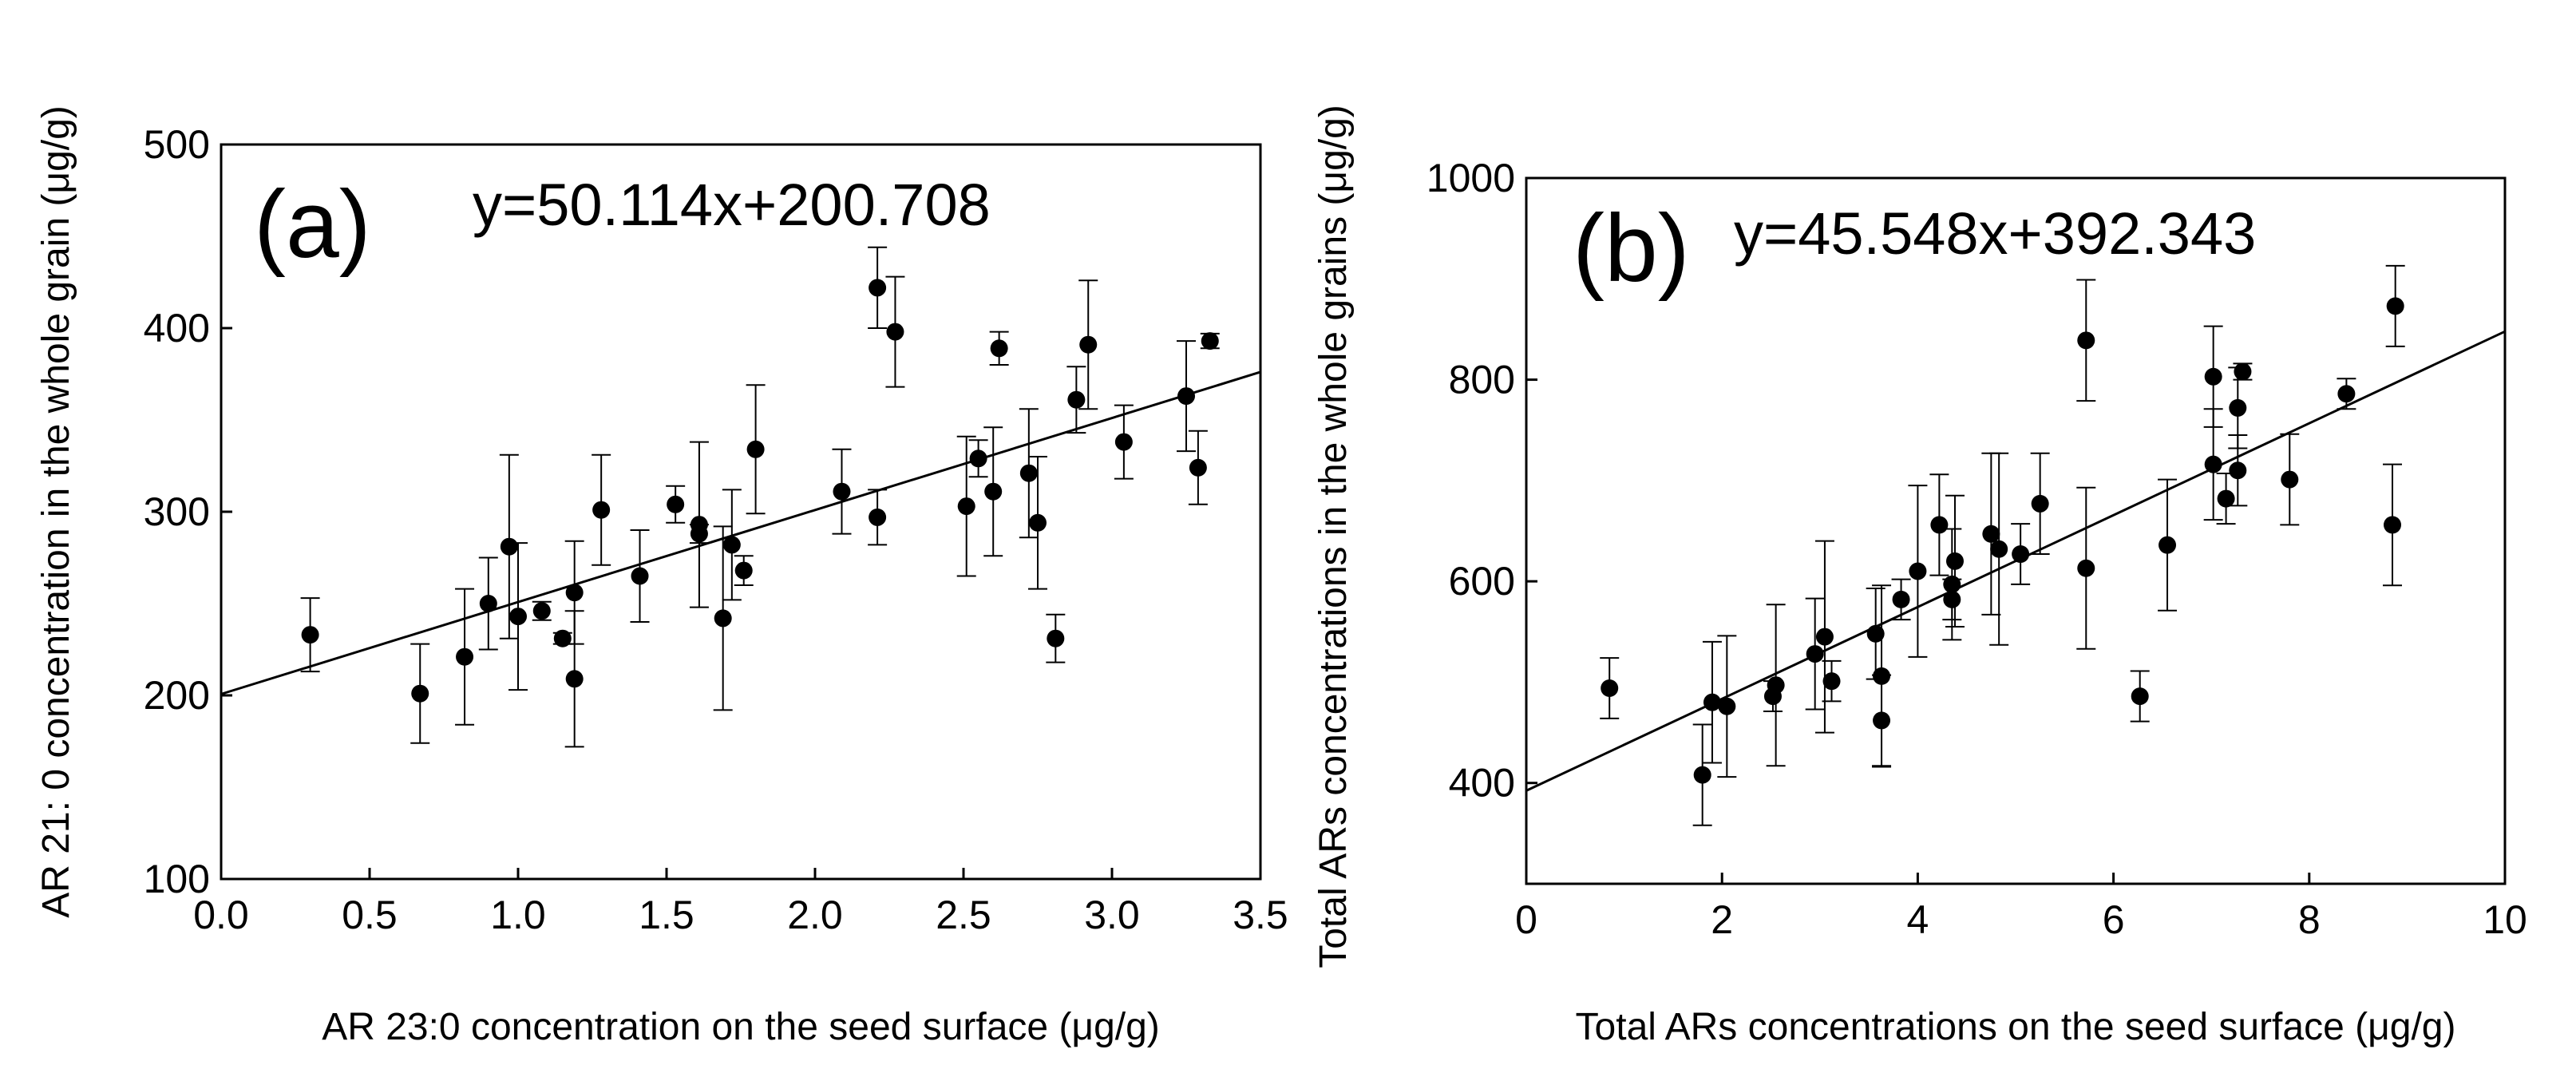 This screenshot has height=1073, width=2576. Describe the element at coordinates (221, 915) in the screenshot. I see `x-tick-label: 0.0` at that location.